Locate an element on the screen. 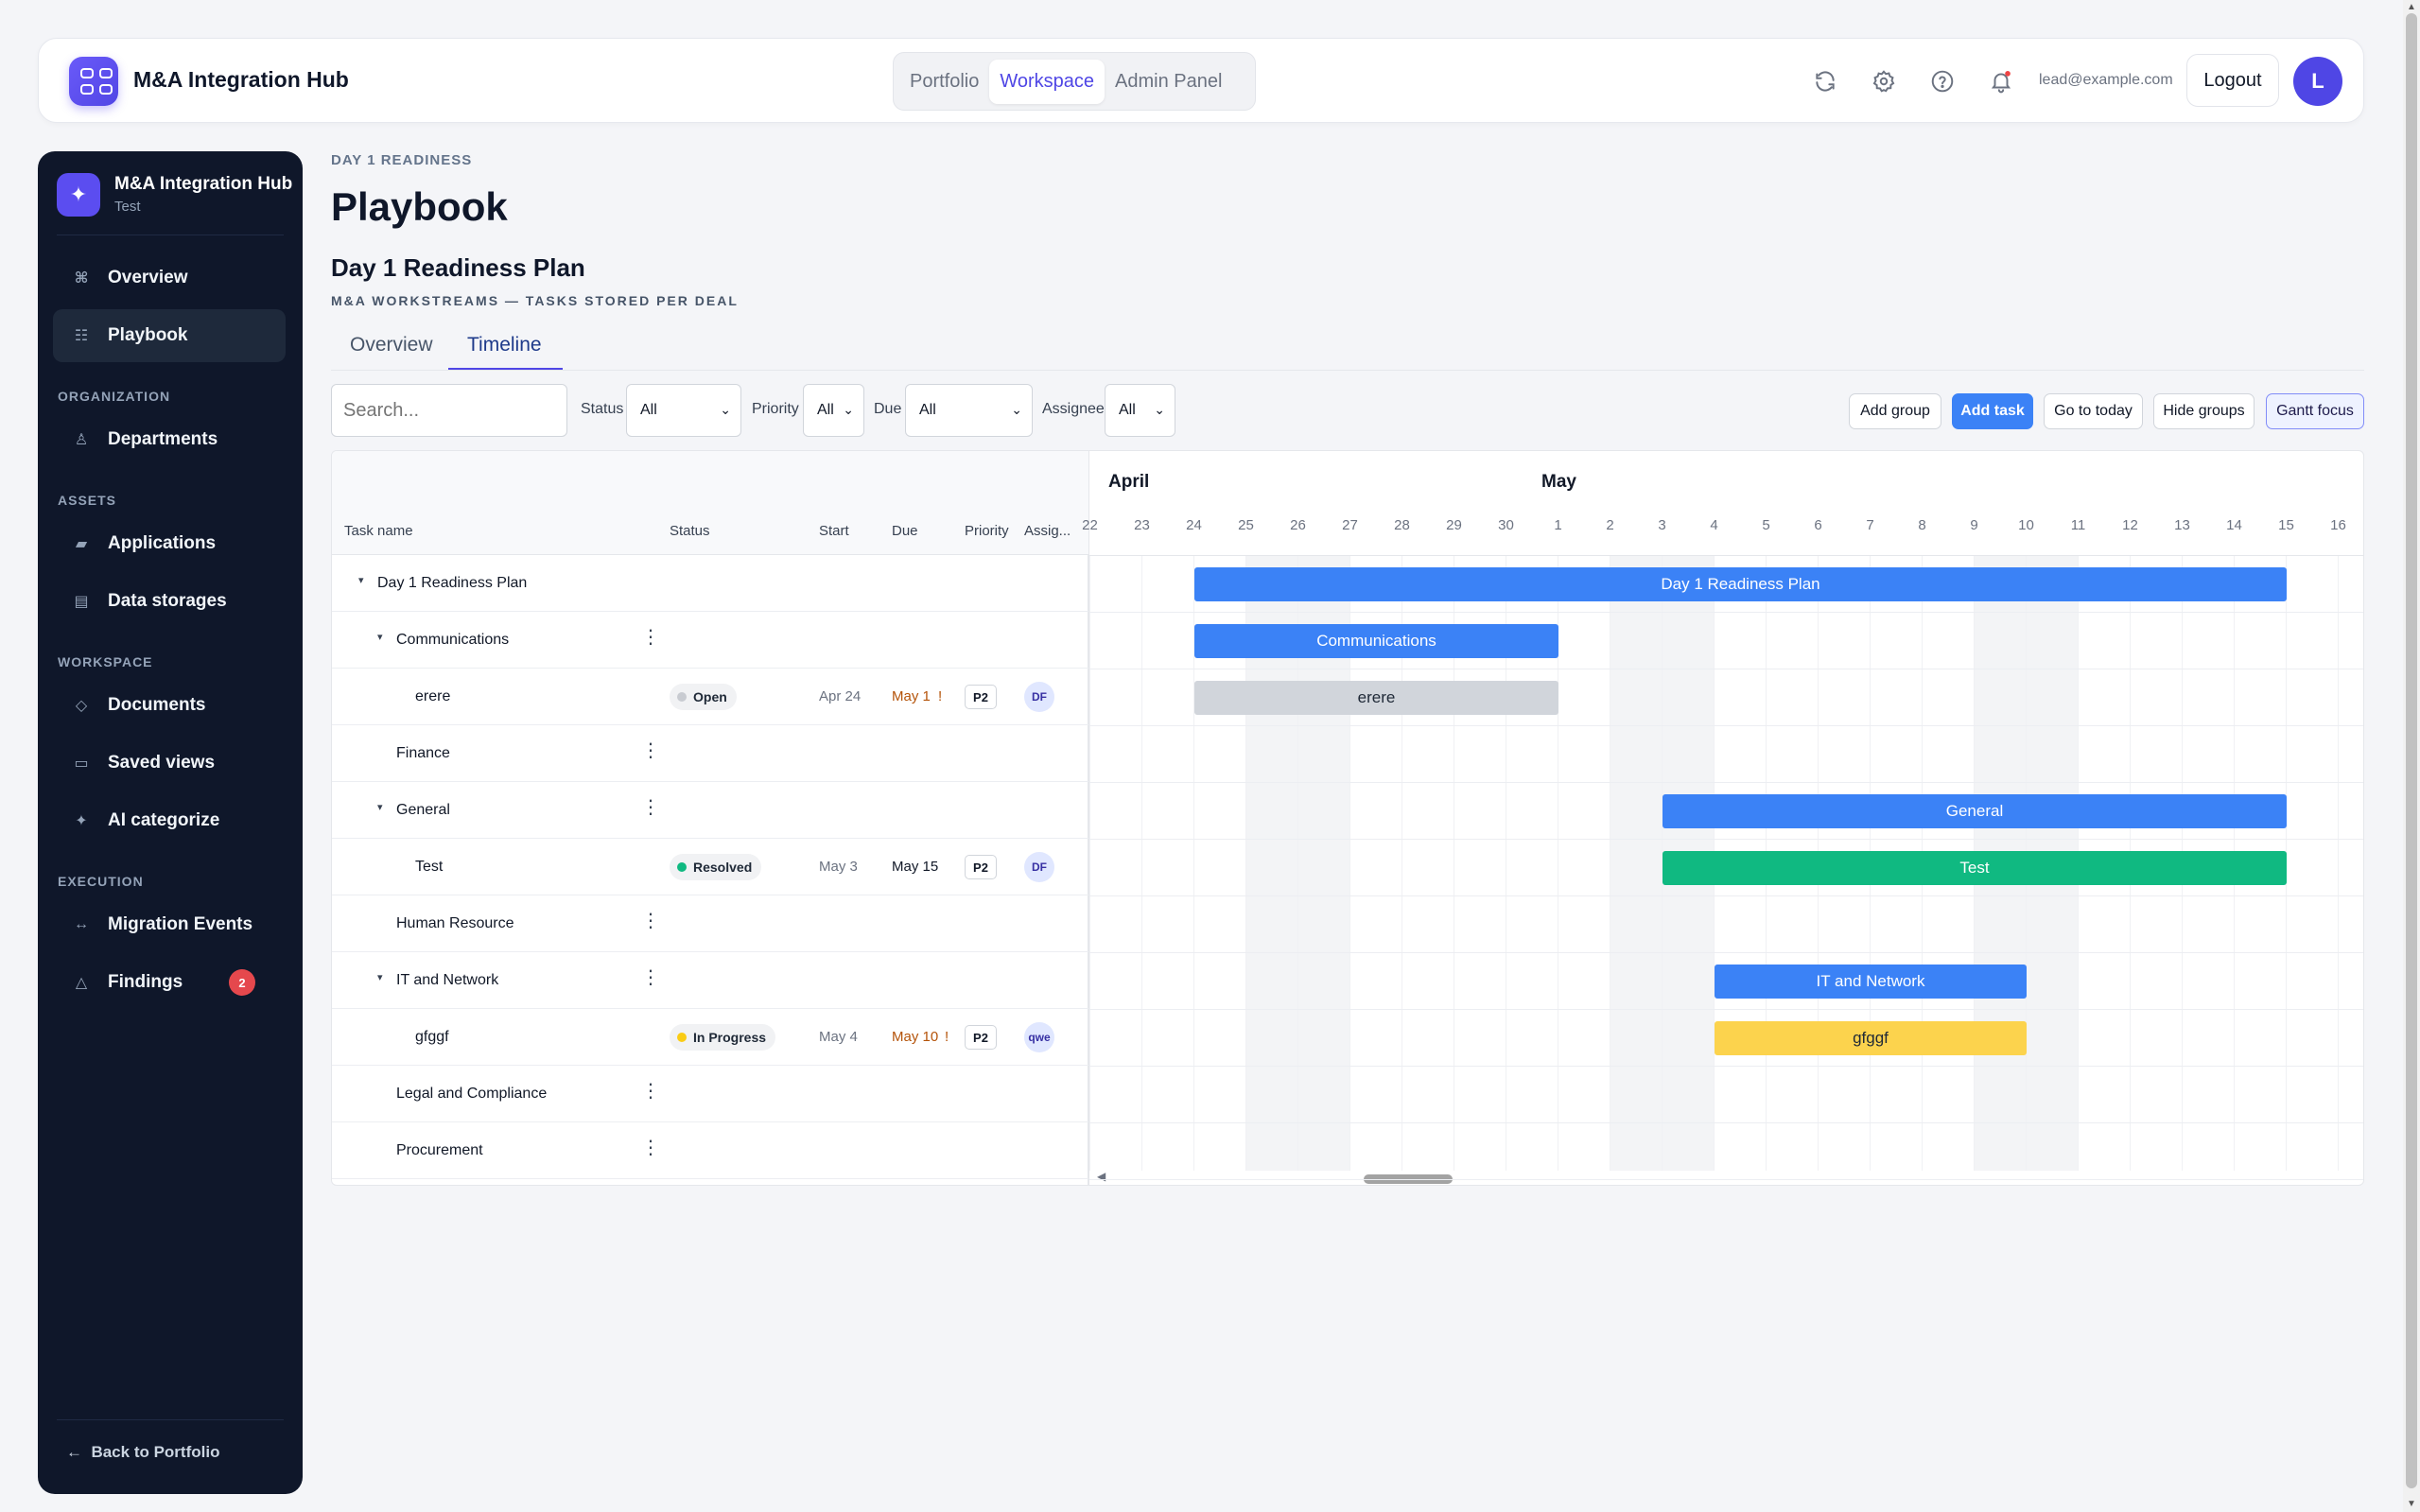 The image size is (2420, 1512). start-date: Apr 24 is located at coordinates (840, 696).